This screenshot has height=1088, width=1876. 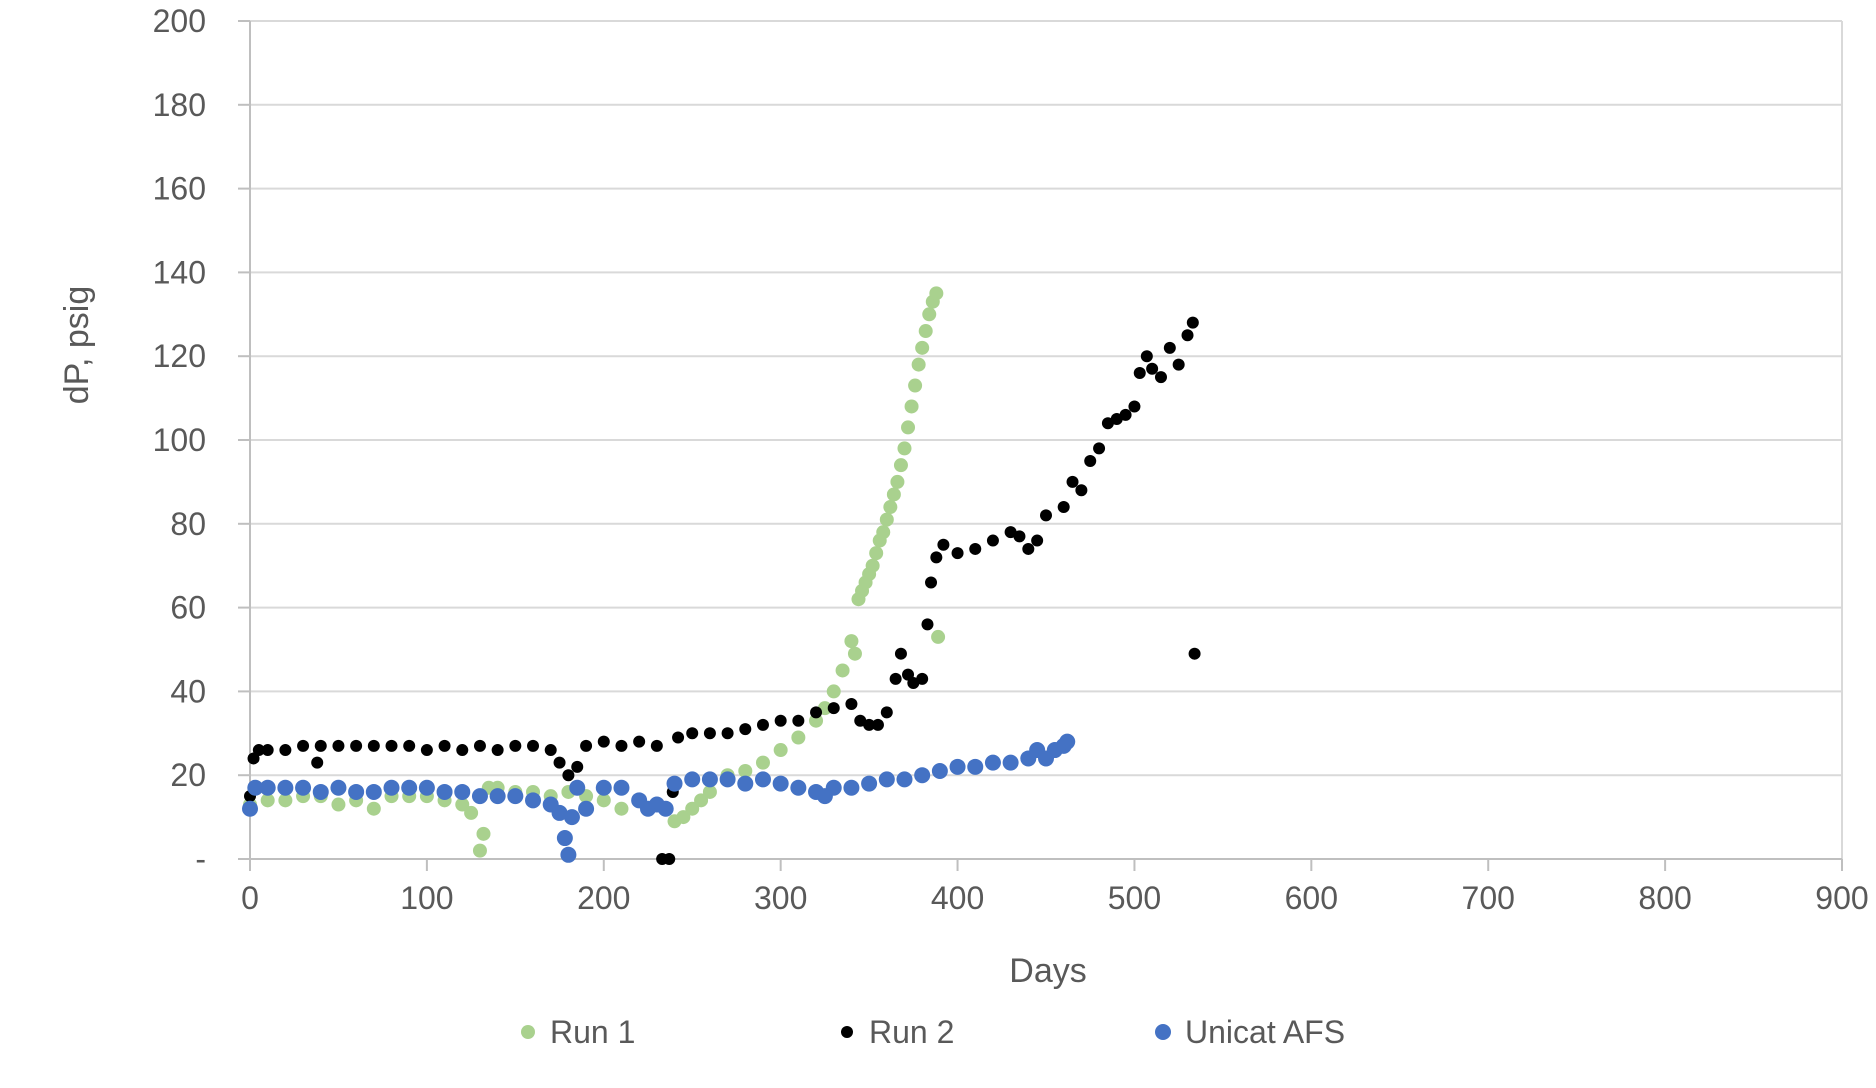 What do you see at coordinates (250, 898) in the screenshot?
I see `x-tick-label: 0` at bounding box center [250, 898].